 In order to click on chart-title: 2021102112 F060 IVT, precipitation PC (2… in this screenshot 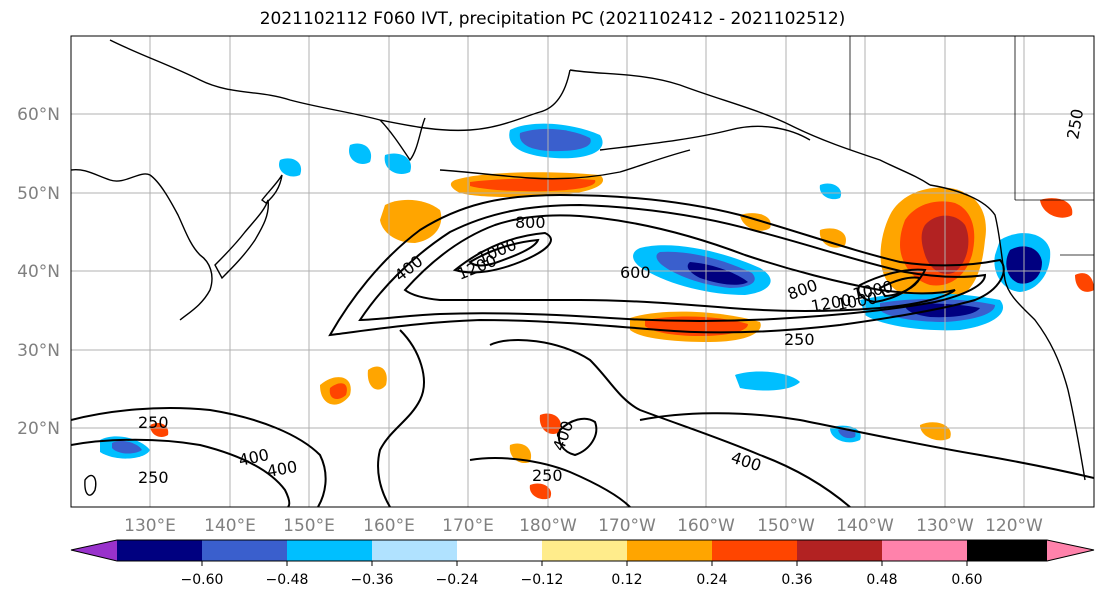, I will do `click(552, 19)`.